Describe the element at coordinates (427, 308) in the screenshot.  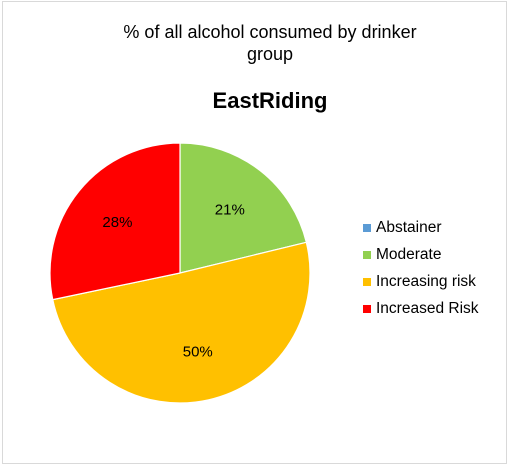
I see `legend-label: Increased Risk` at that location.